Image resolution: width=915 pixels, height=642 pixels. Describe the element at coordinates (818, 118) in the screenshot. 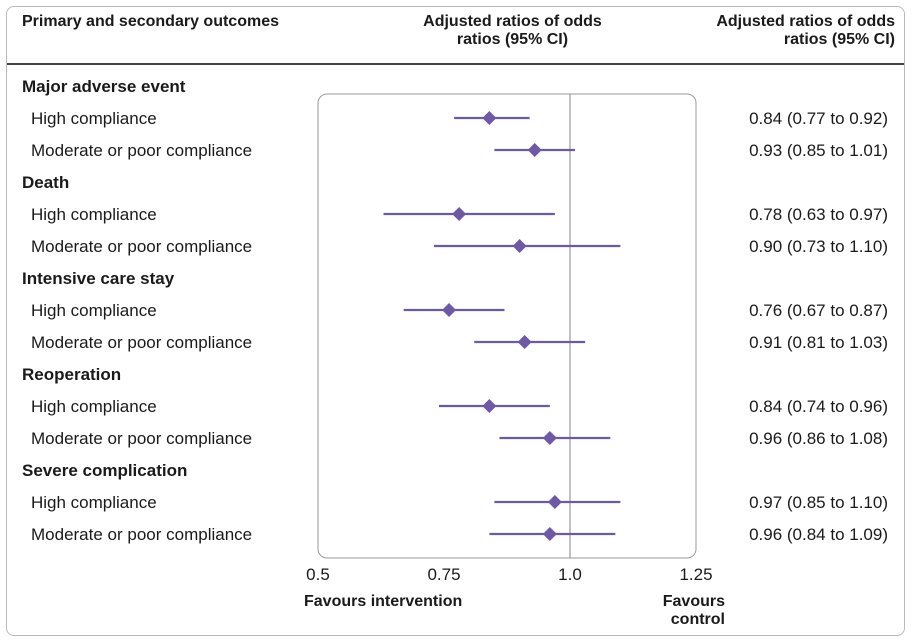

I see `value-label: 0.84 (0.77 to 0.92)` at that location.